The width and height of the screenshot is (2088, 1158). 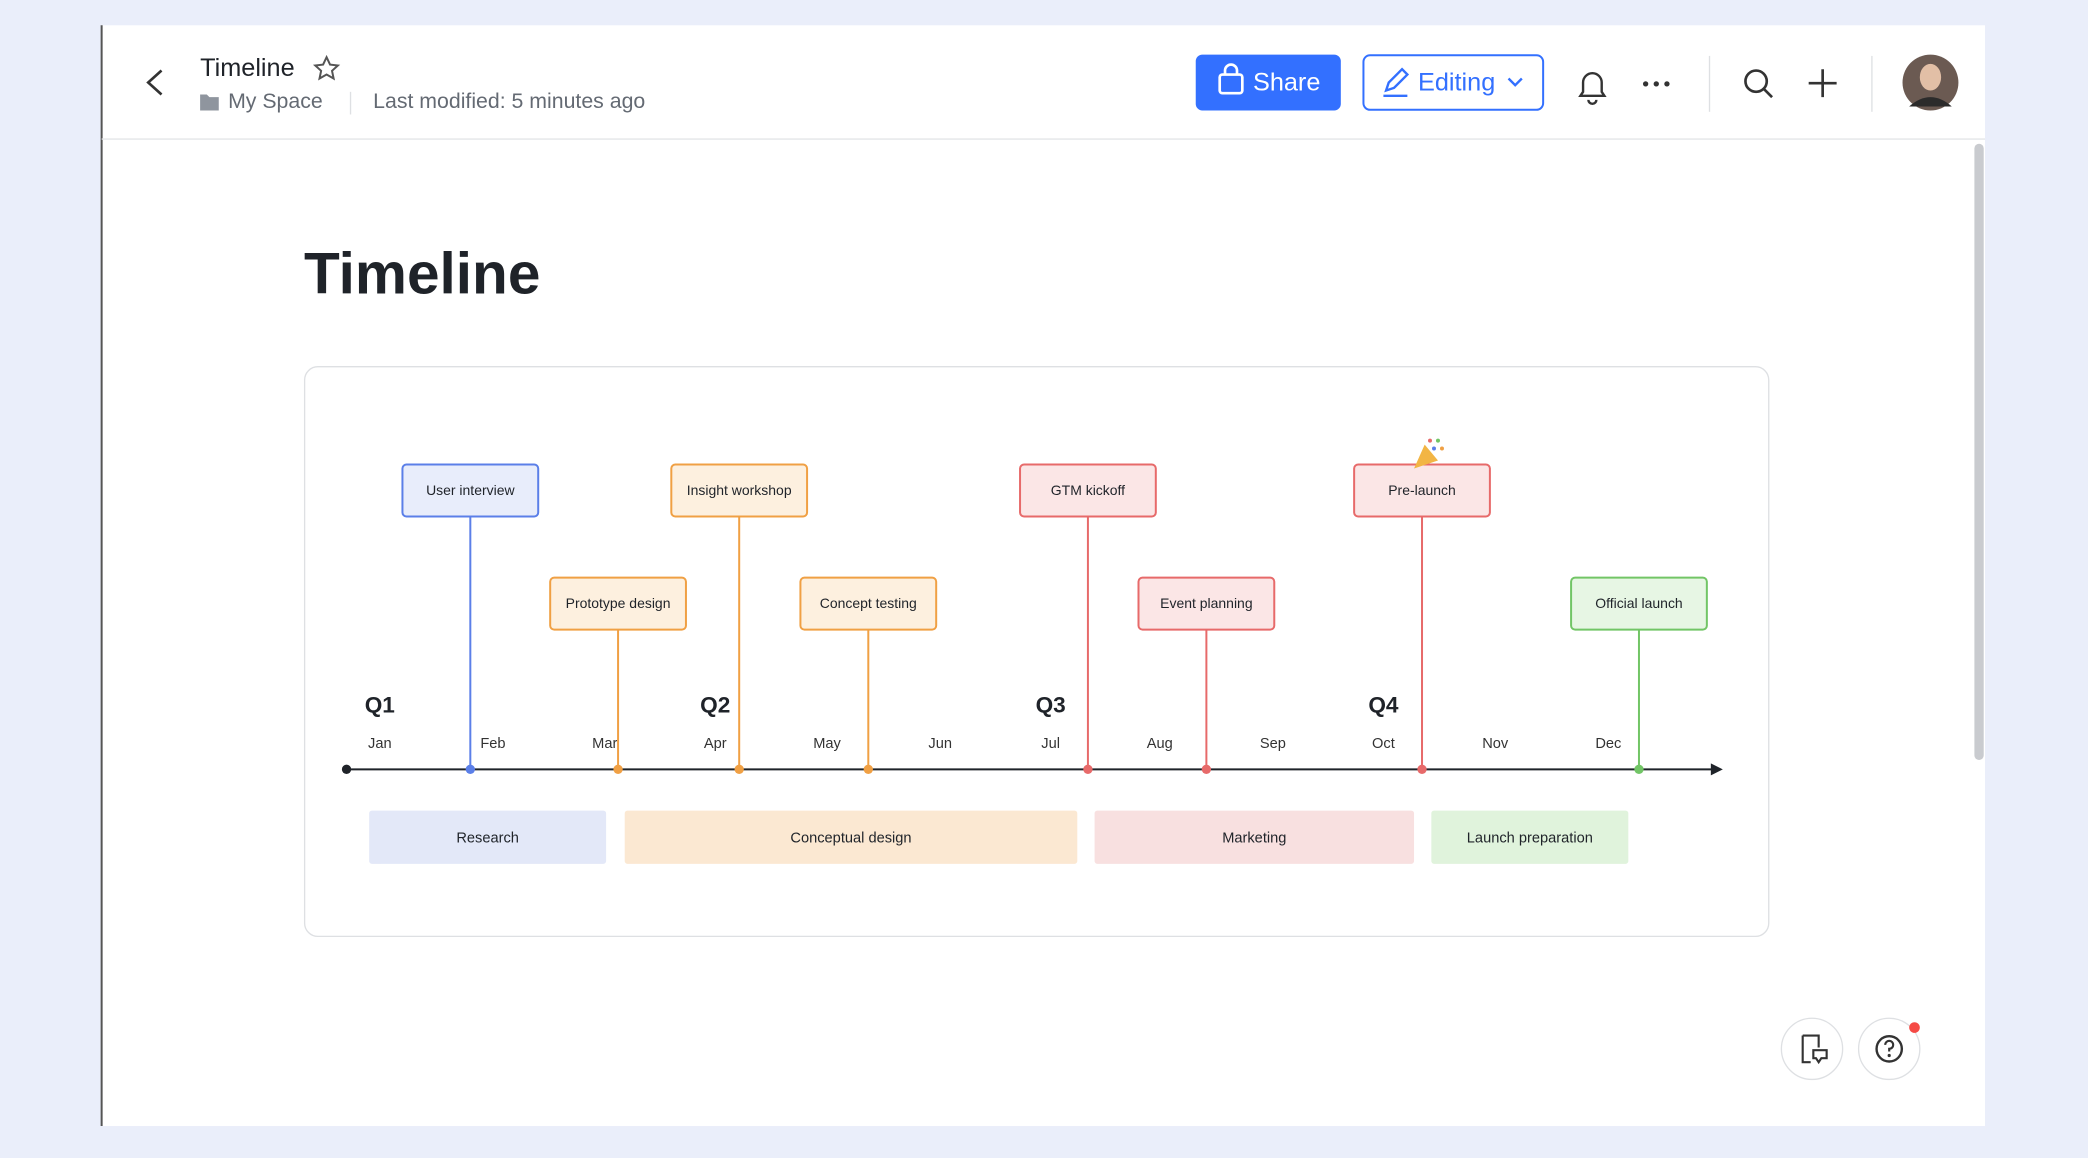 What do you see at coordinates (380, 705) in the screenshot?
I see `quarter-label: Q1` at bounding box center [380, 705].